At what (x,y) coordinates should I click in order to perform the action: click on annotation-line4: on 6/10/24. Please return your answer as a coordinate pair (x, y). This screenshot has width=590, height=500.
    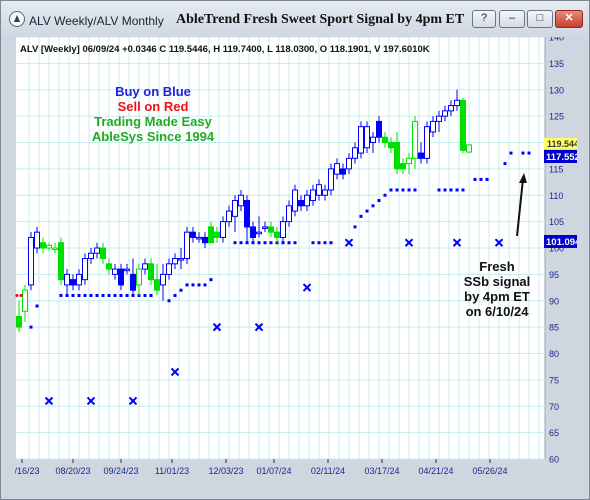
    Looking at the image, I should click on (498, 311).